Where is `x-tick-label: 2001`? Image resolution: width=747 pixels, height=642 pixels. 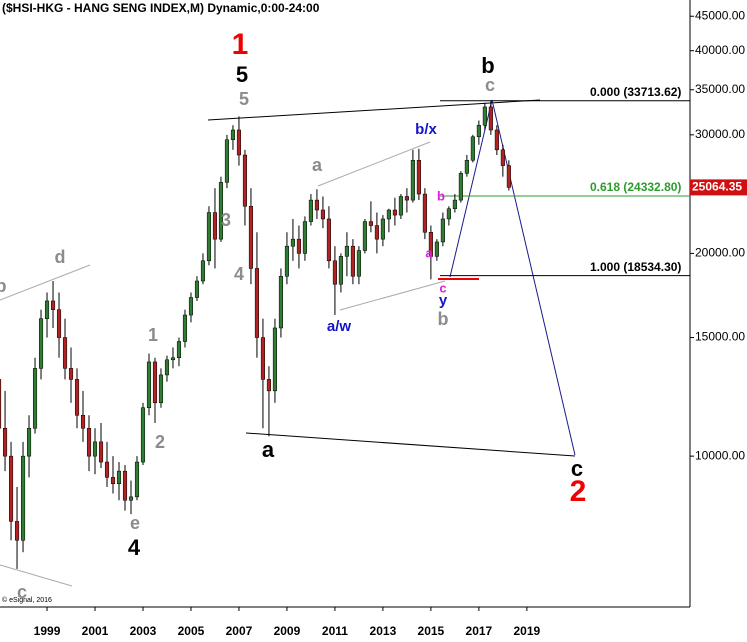 x-tick-label: 2001 is located at coordinates (95, 631).